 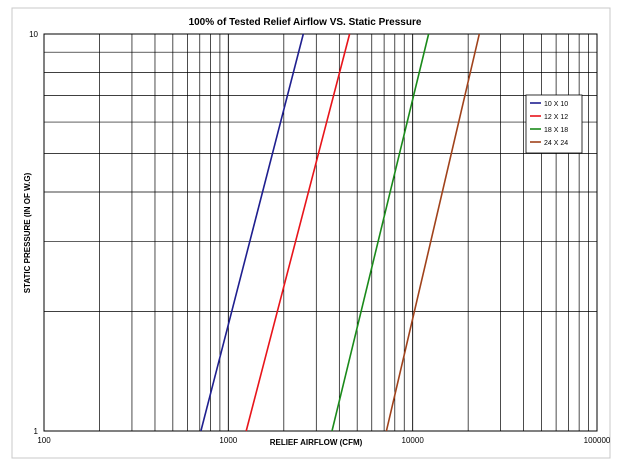 What do you see at coordinates (413, 440) in the screenshot?
I see `x-tick-label: 10000` at bounding box center [413, 440].